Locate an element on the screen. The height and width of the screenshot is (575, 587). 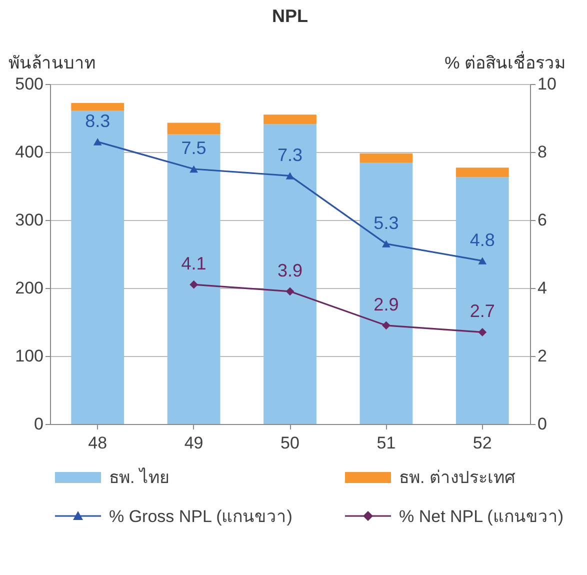
data-label: 7.5 is located at coordinates (193, 148).